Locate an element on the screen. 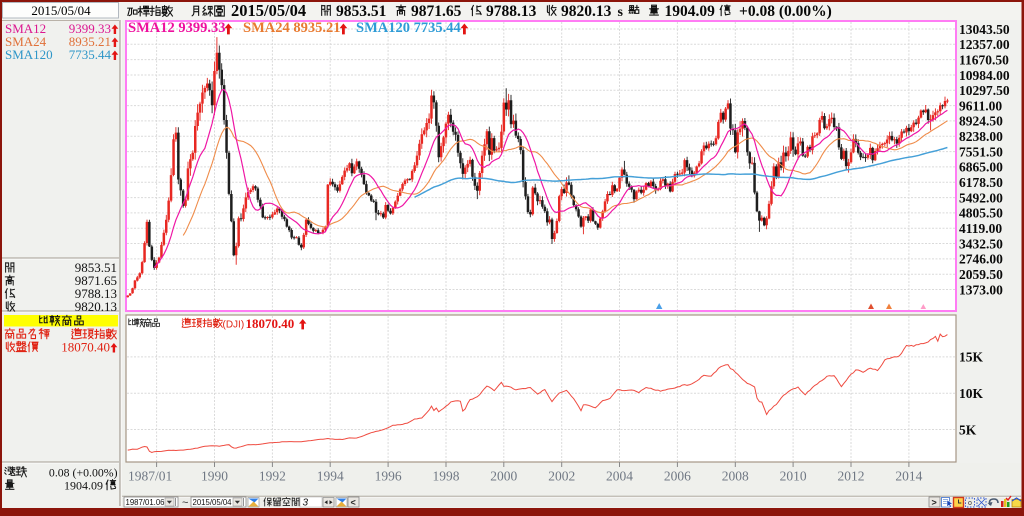  svg-text: 4805.50 is located at coordinates (981, 213).